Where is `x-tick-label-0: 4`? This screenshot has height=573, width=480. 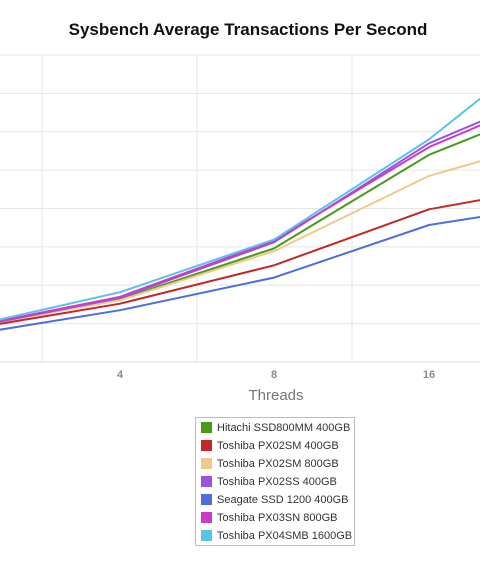
x-tick-label-0: 4 is located at coordinates (120, 375).